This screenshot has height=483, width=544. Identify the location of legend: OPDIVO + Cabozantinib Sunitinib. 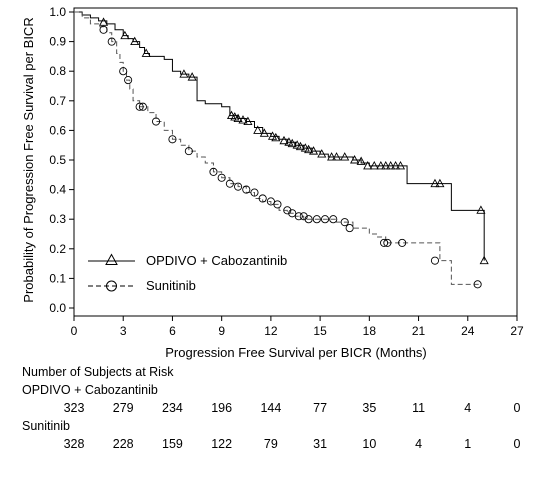
(187, 273).